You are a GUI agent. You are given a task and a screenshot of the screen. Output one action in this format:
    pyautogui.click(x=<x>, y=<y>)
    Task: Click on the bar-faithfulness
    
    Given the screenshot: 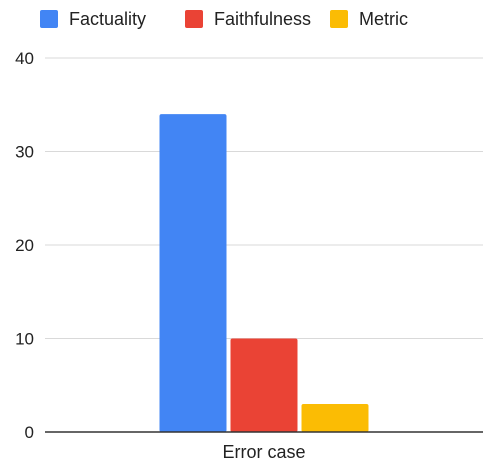 What is the action you would take?
    pyautogui.click(x=264, y=385)
    